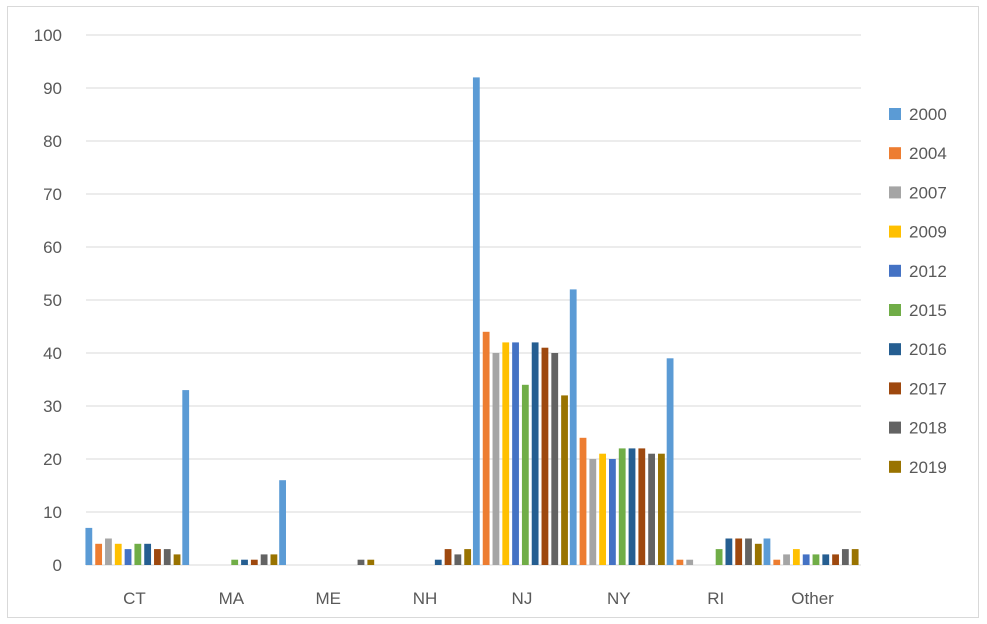  I want to click on y-tick-label: 50, so click(52, 300).